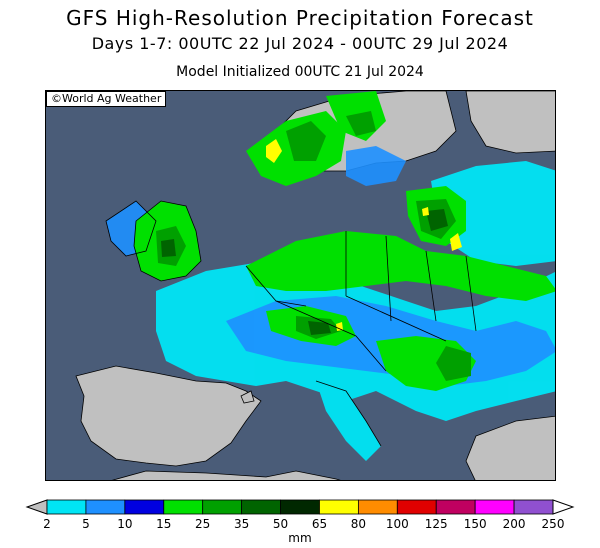 This screenshot has height=548, width=600. I want to click on legend-tick-label: 10, so click(124, 524).